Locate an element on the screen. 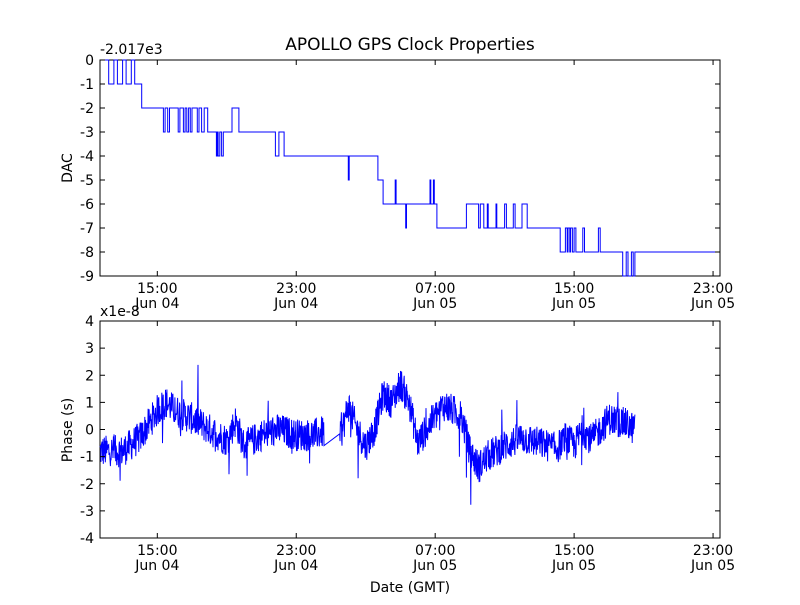 The image size is (800, 605). phase-xtick-time-label: 07:00 is located at coordinates (435, 551).